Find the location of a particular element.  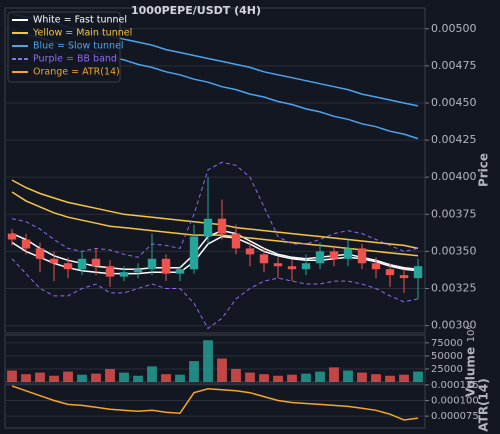

volume-axis-label: Volume is located at coordinates (471, 372).